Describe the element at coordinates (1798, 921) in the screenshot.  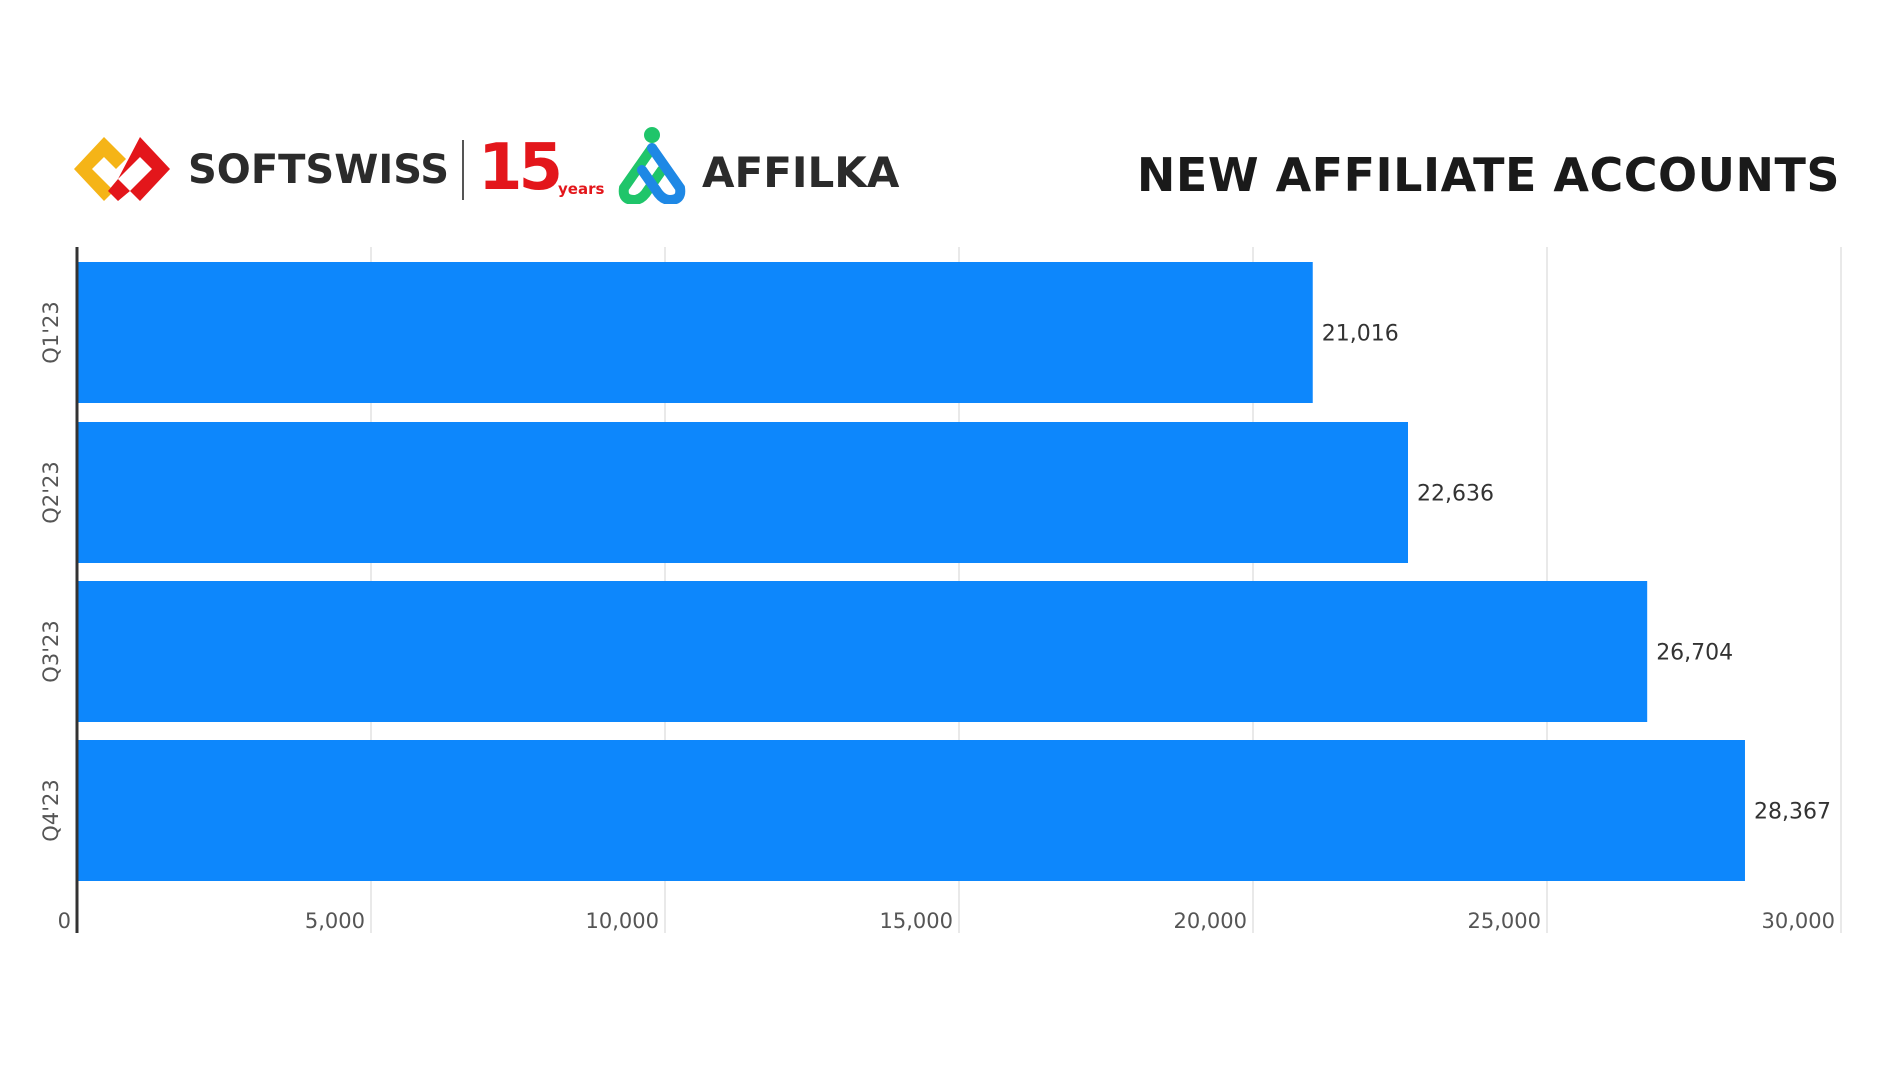
I see `x-tick-label: 30,000` at that location.